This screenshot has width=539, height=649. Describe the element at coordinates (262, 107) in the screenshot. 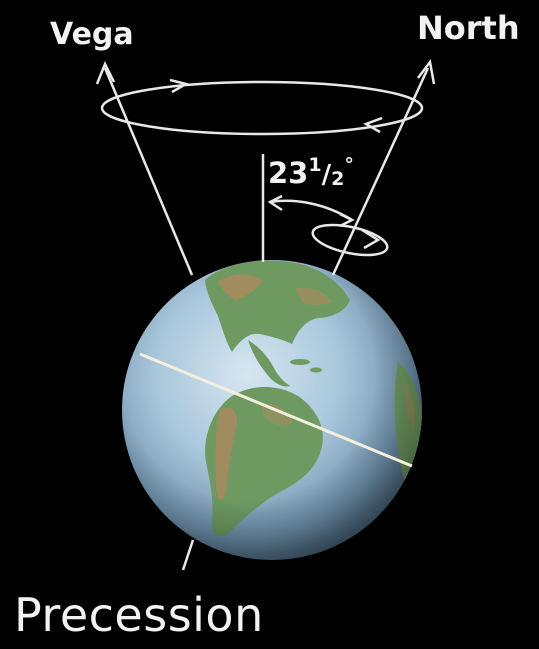

I see `precession-circle` at that location.